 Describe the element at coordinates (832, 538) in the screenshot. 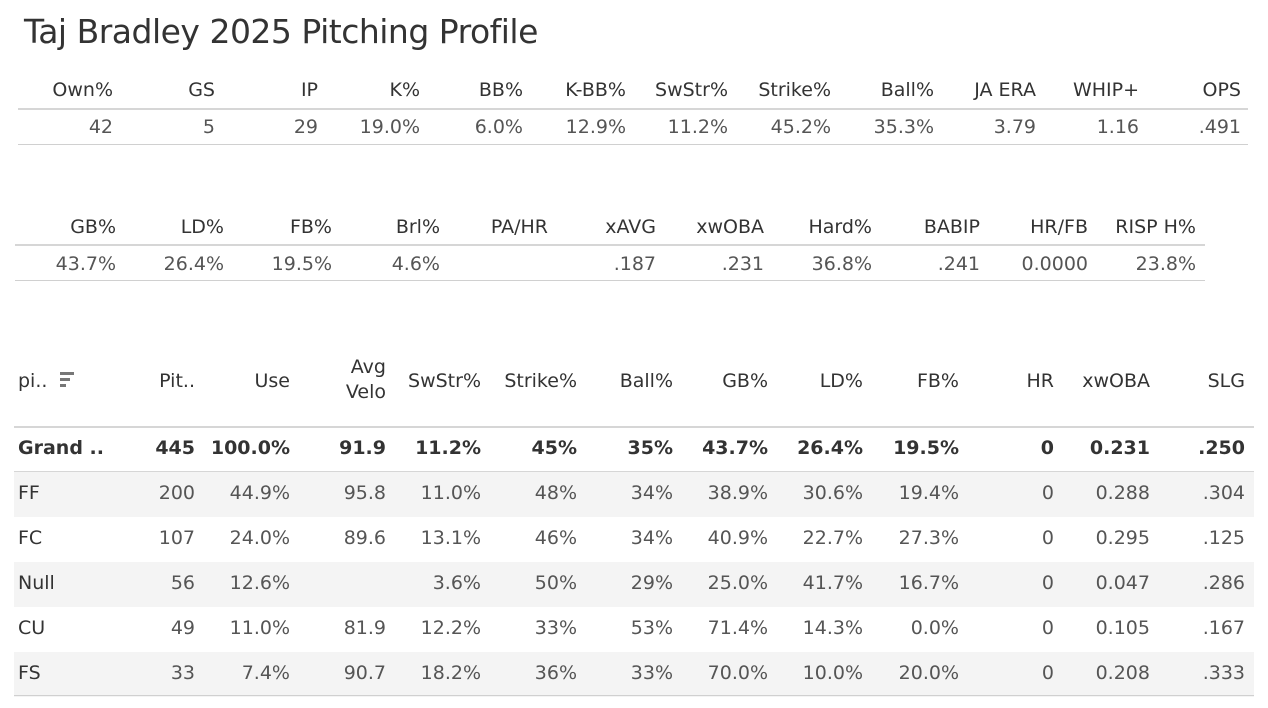

I see `table-cell: 22.7%` at that location.